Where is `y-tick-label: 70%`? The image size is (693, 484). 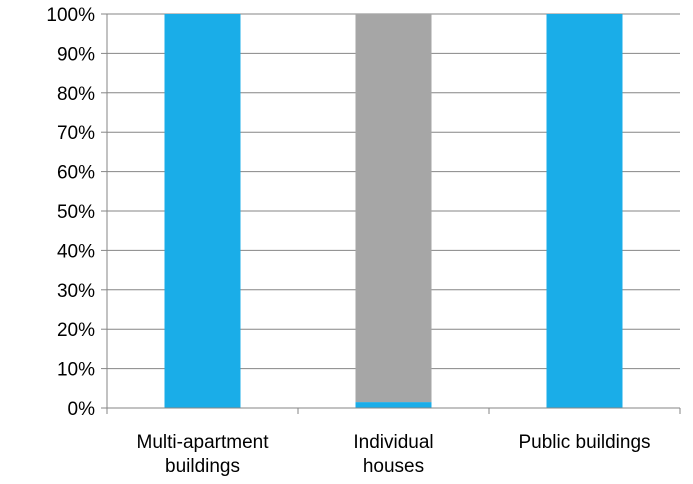 y-tick-label: 70% is located at coordinates (76, 133).